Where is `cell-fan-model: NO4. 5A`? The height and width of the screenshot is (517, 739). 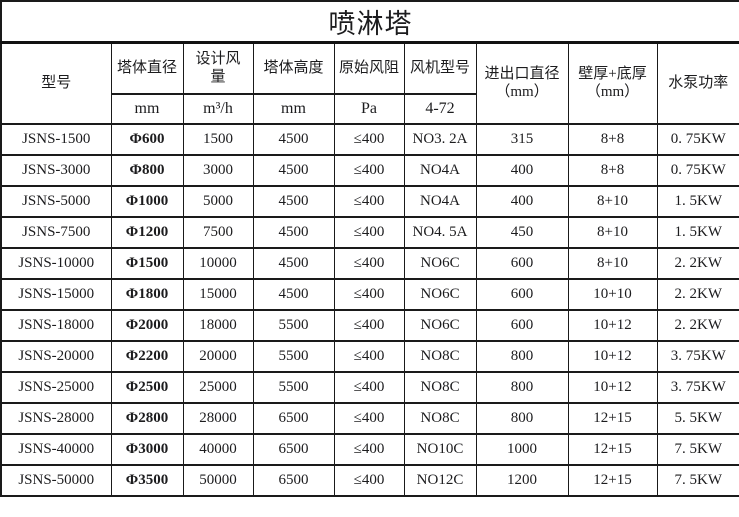 cell-fan-model: NO4. 5A is located at coordinates (440, 232).